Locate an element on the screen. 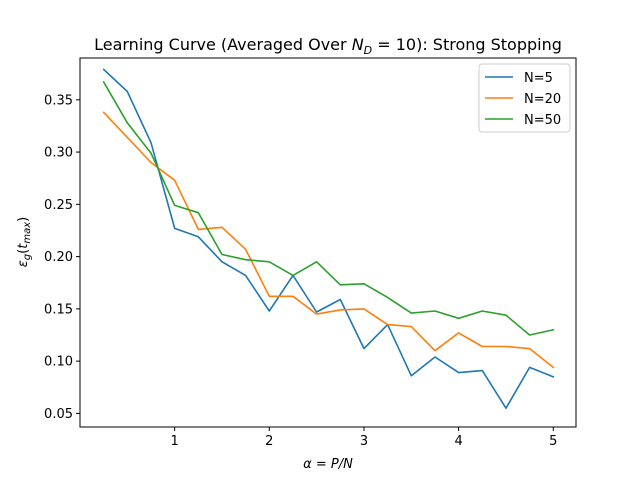 The height and width of the screenshot is (484, 640). x-tick-label: 2 is located at coordinates (269, 441).